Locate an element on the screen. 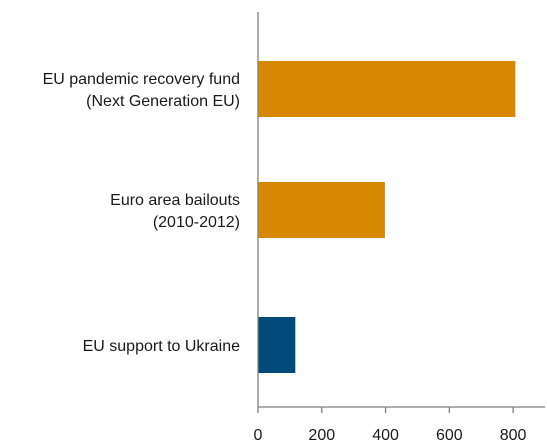 The width and height of the screenshot is (547, 443). category-label-1-line-1: EU pandemic recovery fund is located at coordinates (141, 79).